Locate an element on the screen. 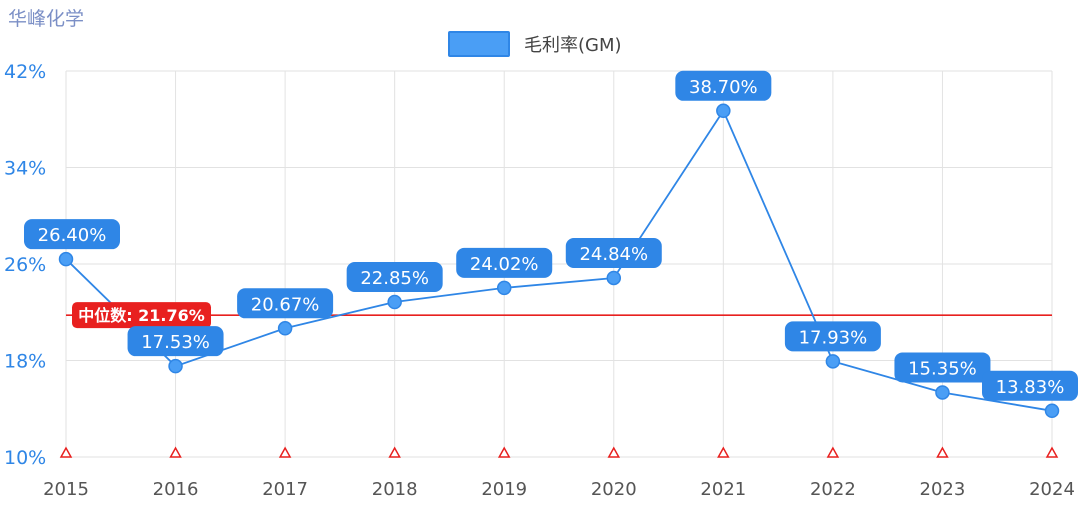 This screenshot has width=1080, height=506. x-tick-label: 2015 is located at coordinates (66, 489).